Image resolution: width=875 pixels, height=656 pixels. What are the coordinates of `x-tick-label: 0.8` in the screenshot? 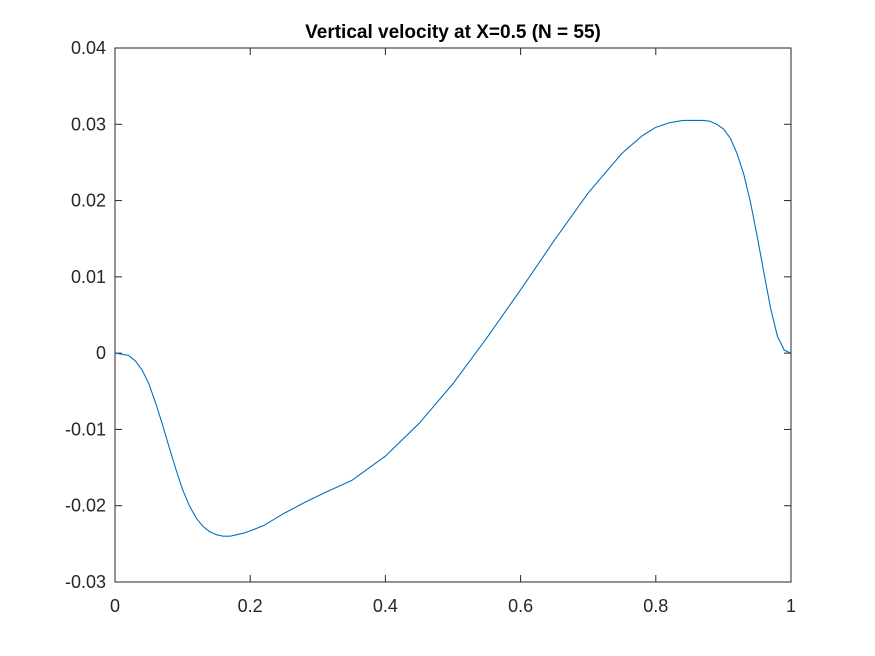 It's located at (655, 606).